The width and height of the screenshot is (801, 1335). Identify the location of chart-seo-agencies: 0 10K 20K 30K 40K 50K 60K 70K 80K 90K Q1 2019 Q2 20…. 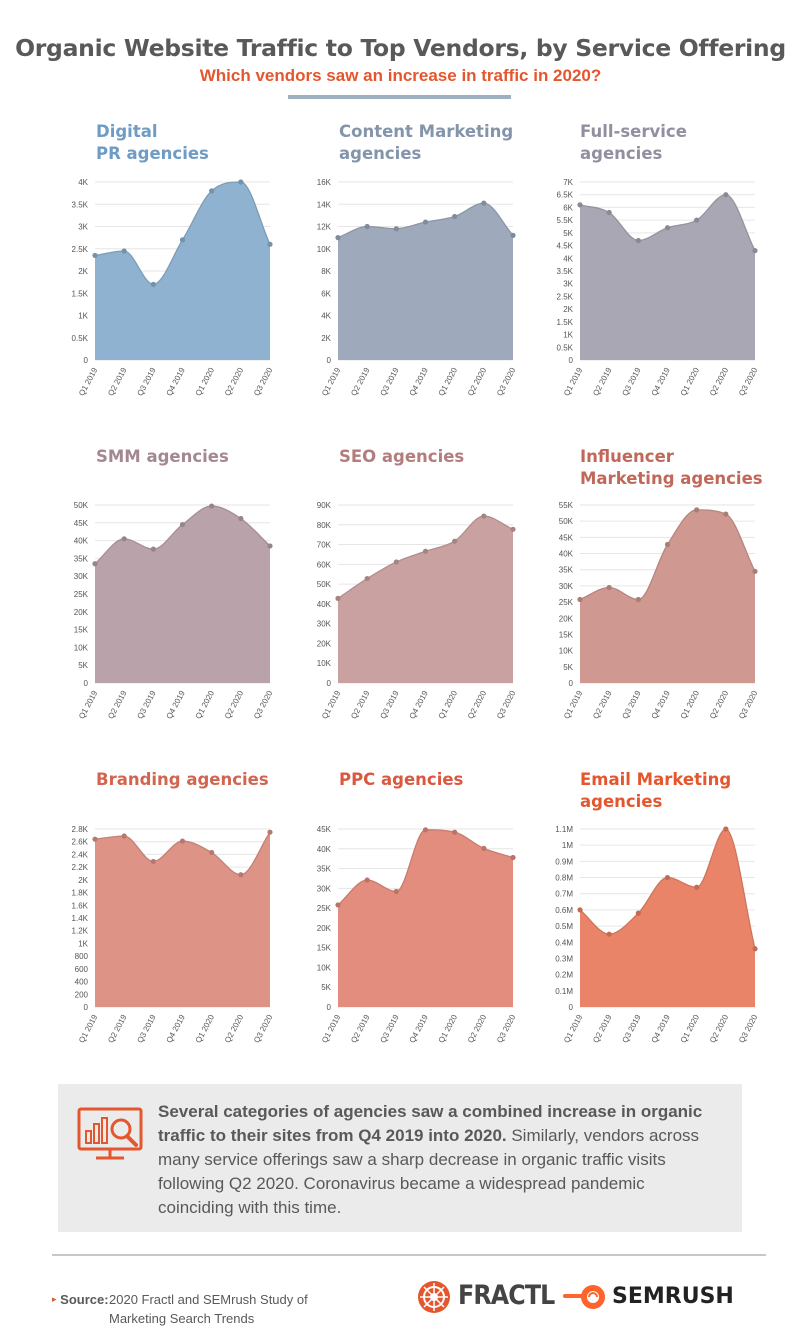
(417, 610).